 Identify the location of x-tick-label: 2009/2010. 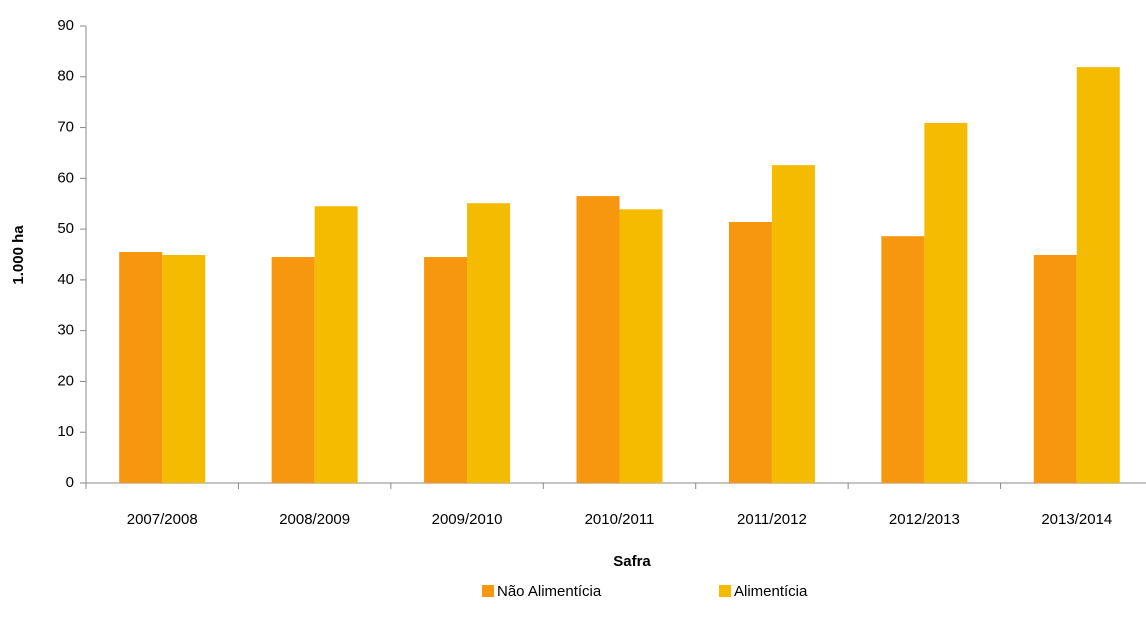
(467, 519).